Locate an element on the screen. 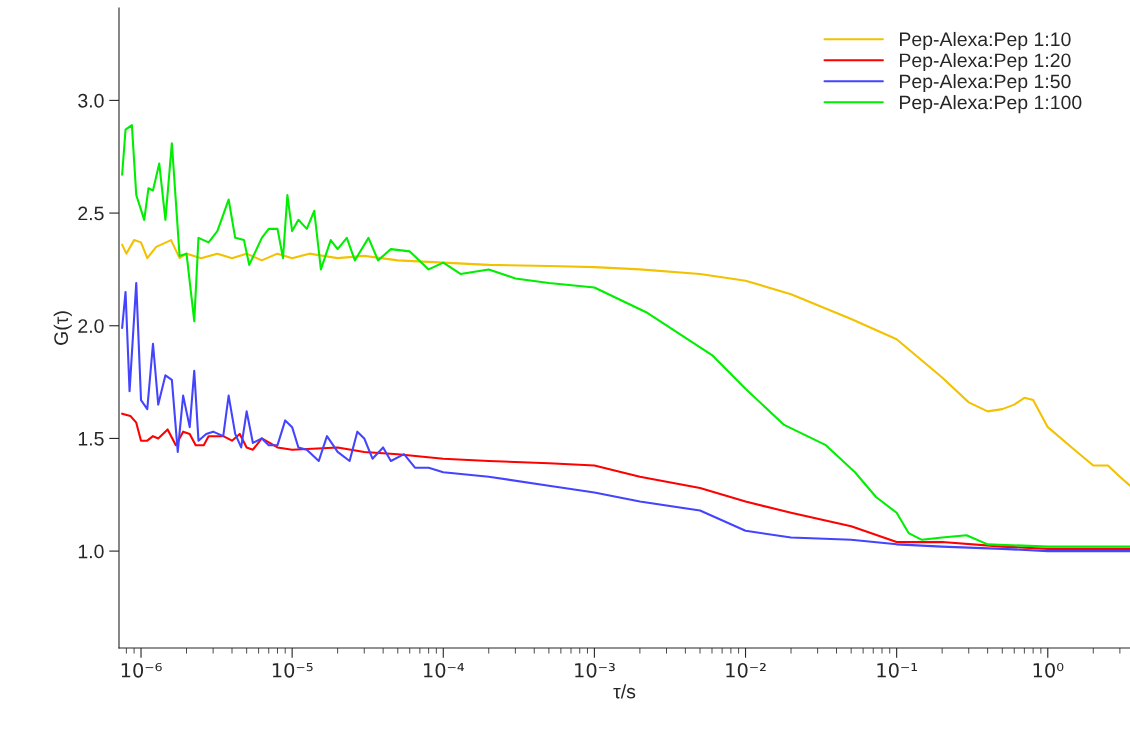 The width and height of the screenshot is (1130, 729). legend-label: Pep-Alexa:Pep 1:20 is located at coordinates (985, 62).